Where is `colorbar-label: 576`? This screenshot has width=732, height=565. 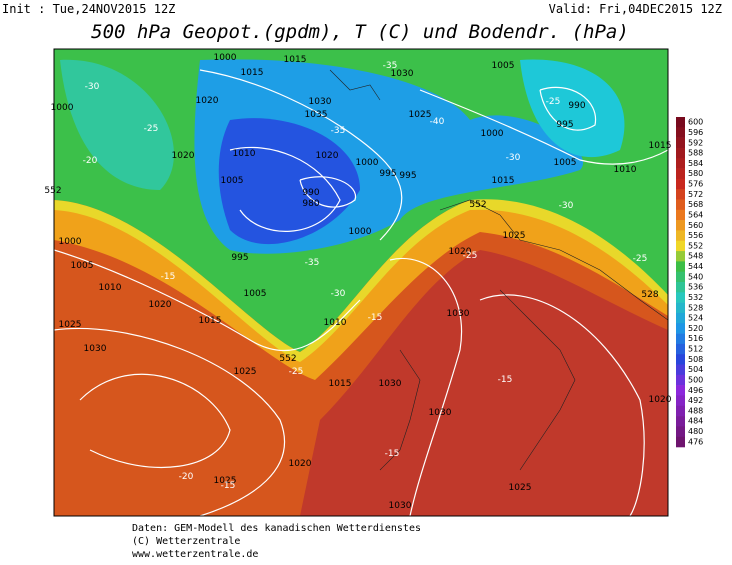 colorbar-label: 576 is located at coordinates (695, 184).